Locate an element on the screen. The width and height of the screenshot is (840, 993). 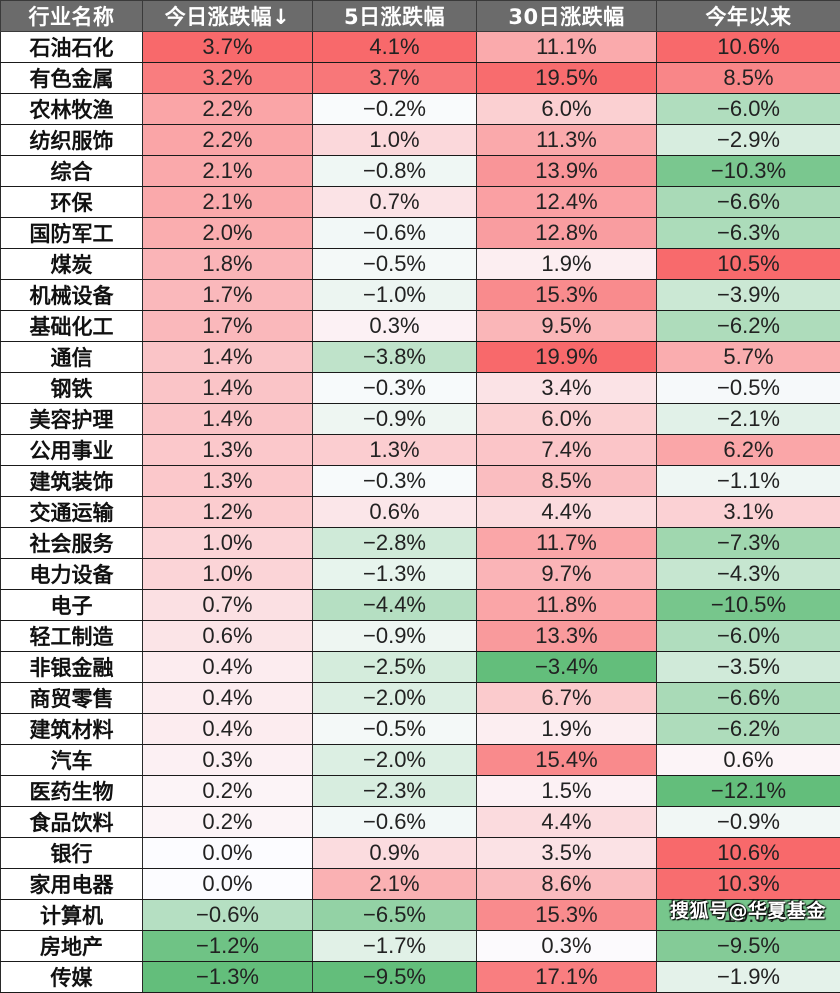
today-change-cell: 0.3% is located at coordinates (228, 760).